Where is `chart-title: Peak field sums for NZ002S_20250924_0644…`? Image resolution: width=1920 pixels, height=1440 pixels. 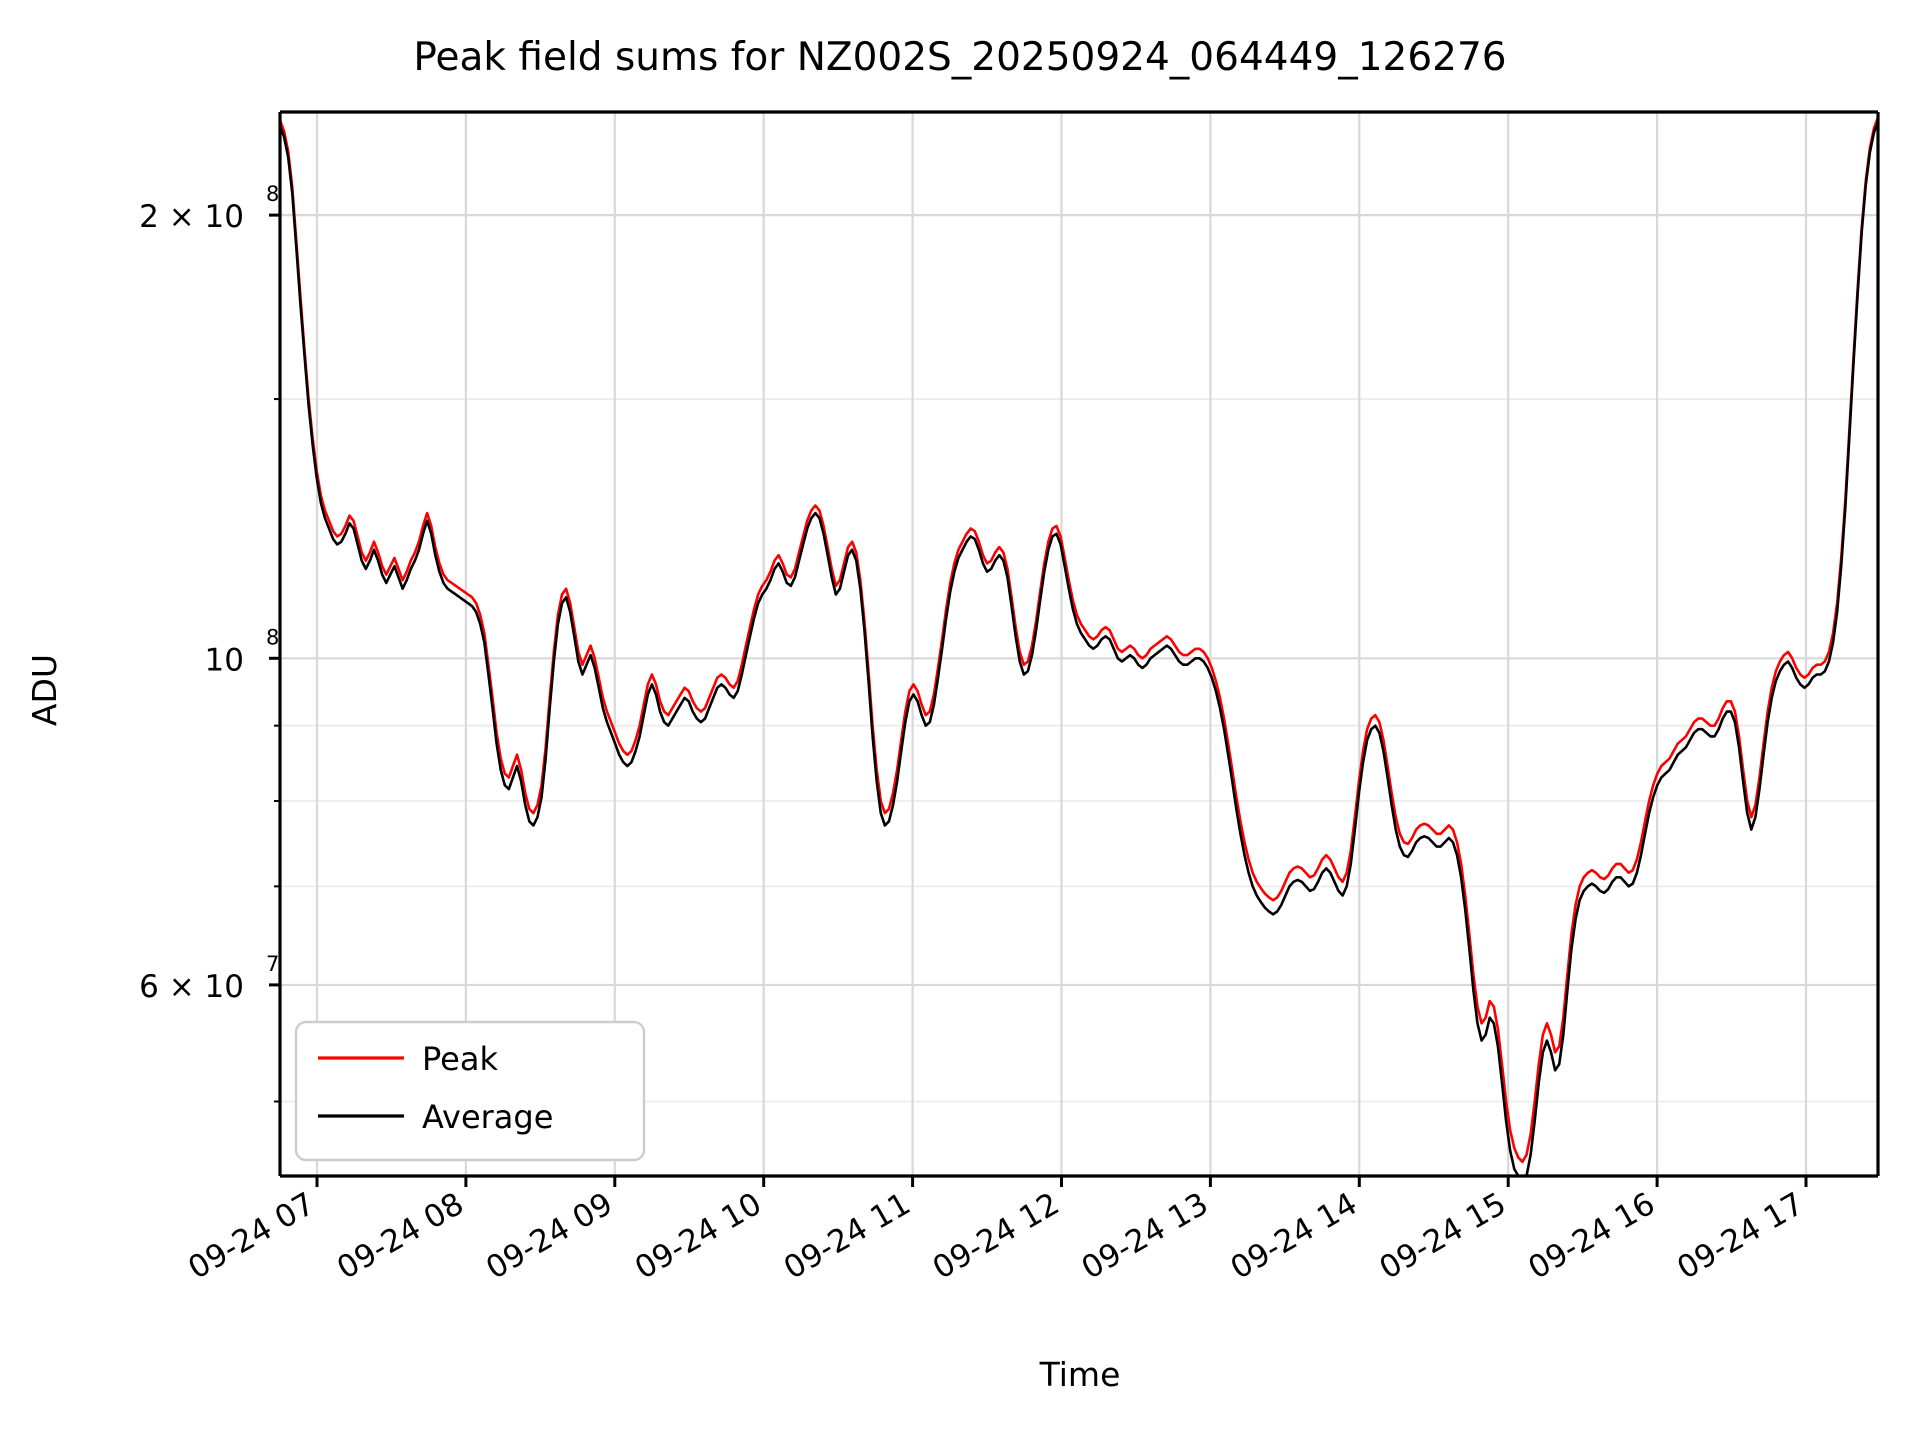 chart-title: Peak field sums for NZ002S_20250924_0644… is located at coordinates (959, 57).